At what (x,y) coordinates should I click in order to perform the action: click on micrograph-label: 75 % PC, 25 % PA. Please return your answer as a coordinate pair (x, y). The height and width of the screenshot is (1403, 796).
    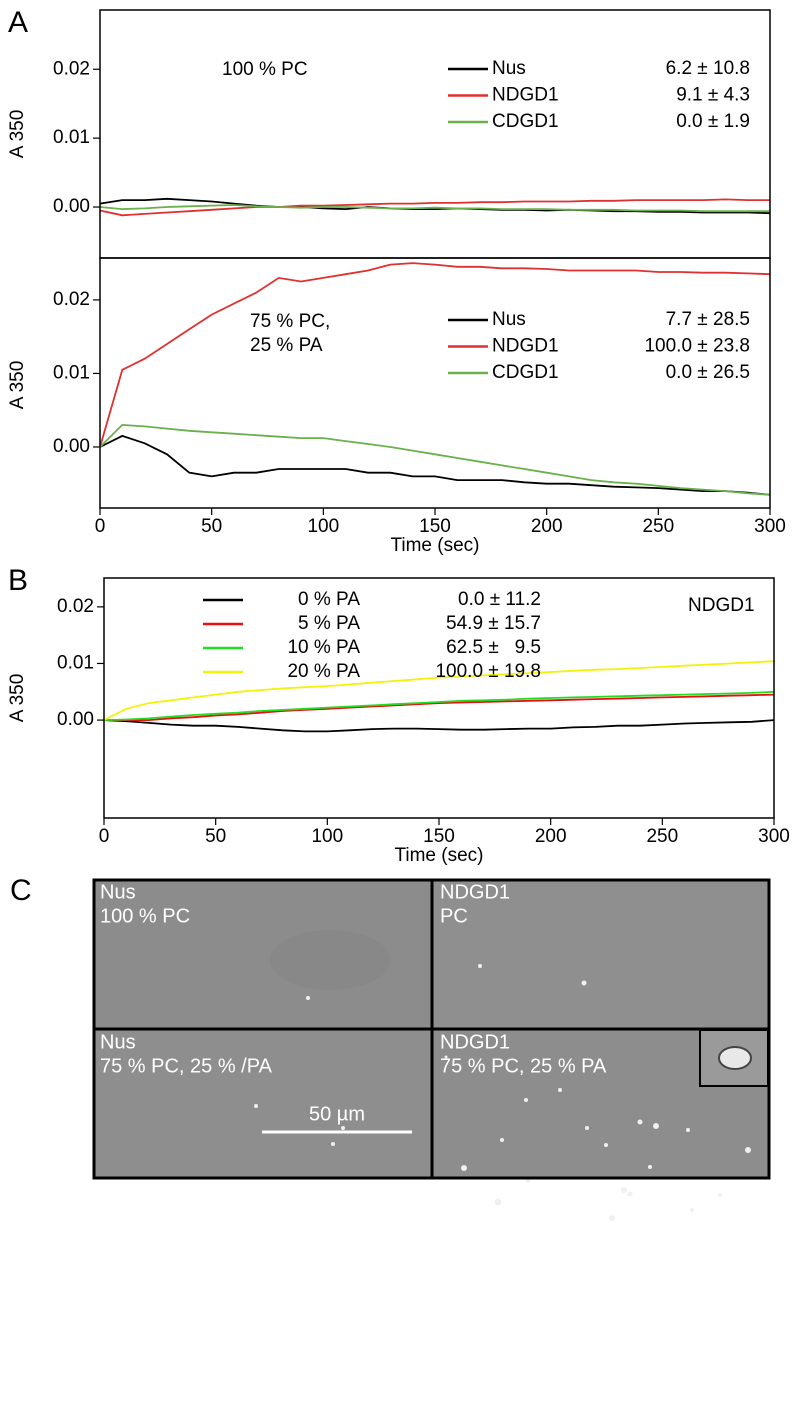
    Looking at the image, I should click on (523, 1066).